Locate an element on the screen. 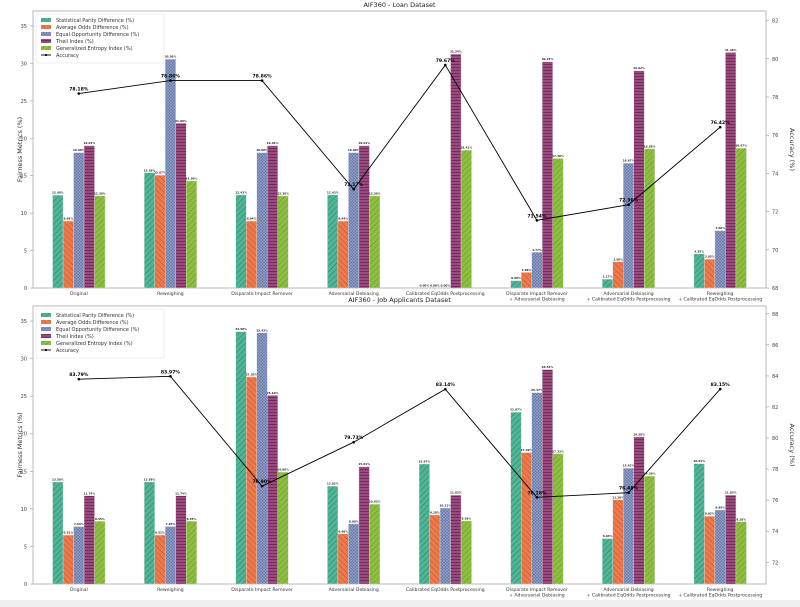 The image size is (800, 607). bar-group: 12.43% 8.94% 18.08% 19.01% 12.30% is located at coordinates (262, 215).